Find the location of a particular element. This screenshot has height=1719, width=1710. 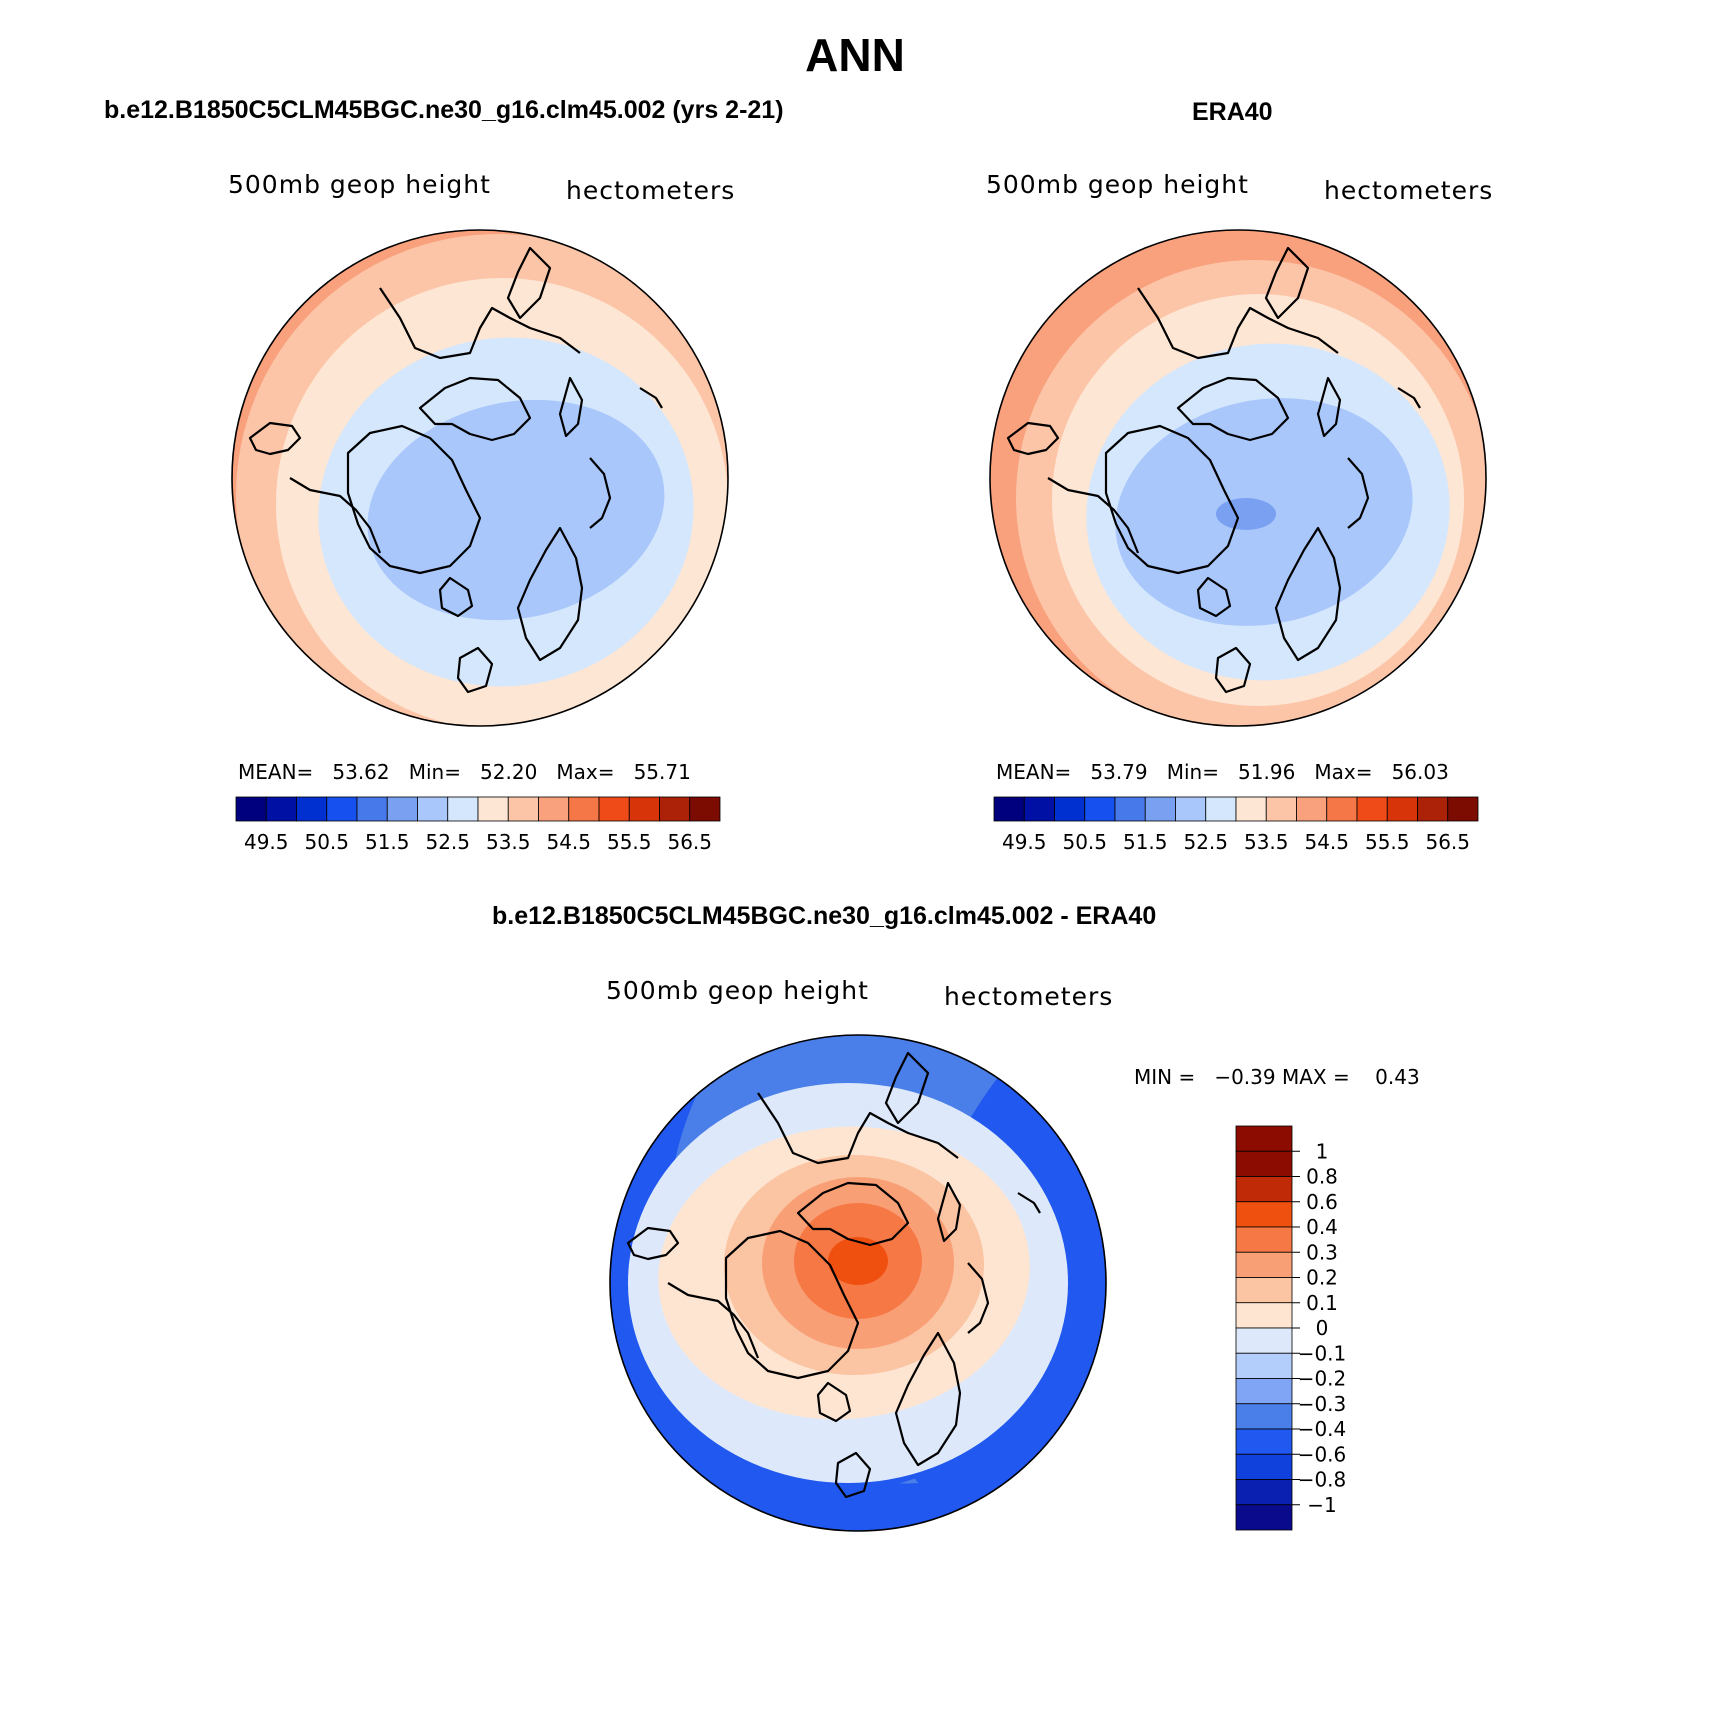

panel-2-max-label: Max= is located at coordinates (1343, 772).